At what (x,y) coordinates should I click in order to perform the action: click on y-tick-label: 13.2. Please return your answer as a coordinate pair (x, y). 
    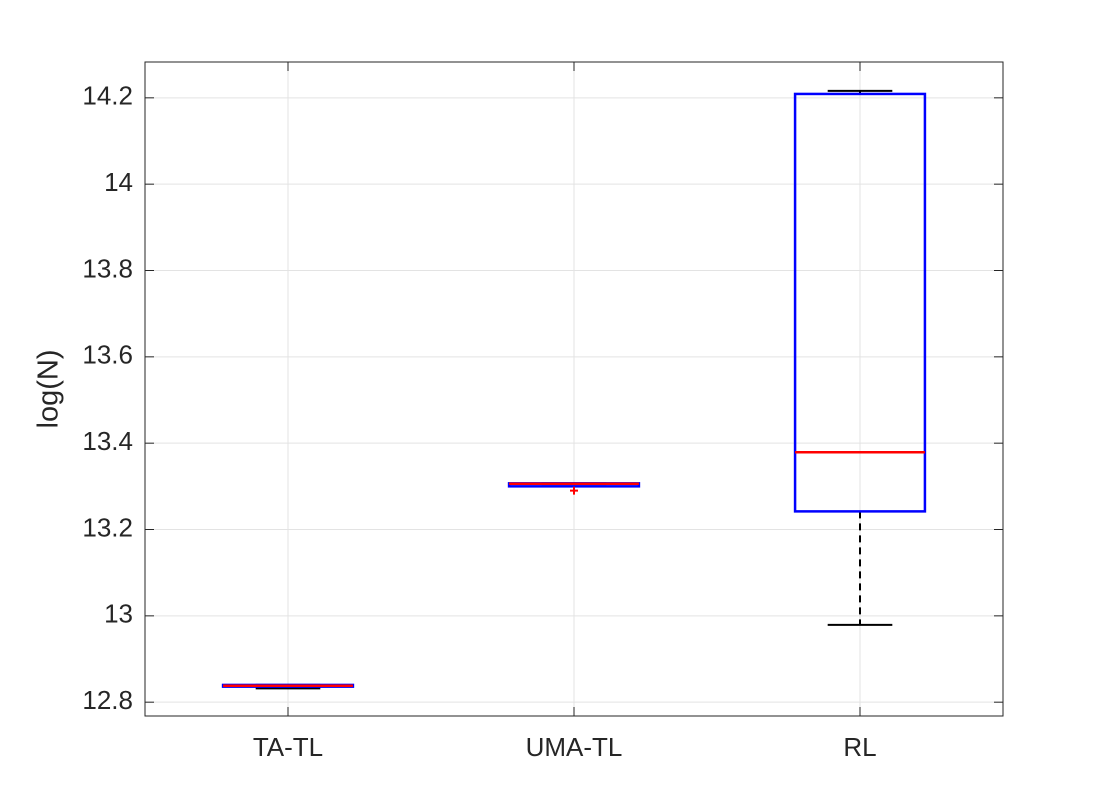
    Looking at the image, I should click on (107, 527).